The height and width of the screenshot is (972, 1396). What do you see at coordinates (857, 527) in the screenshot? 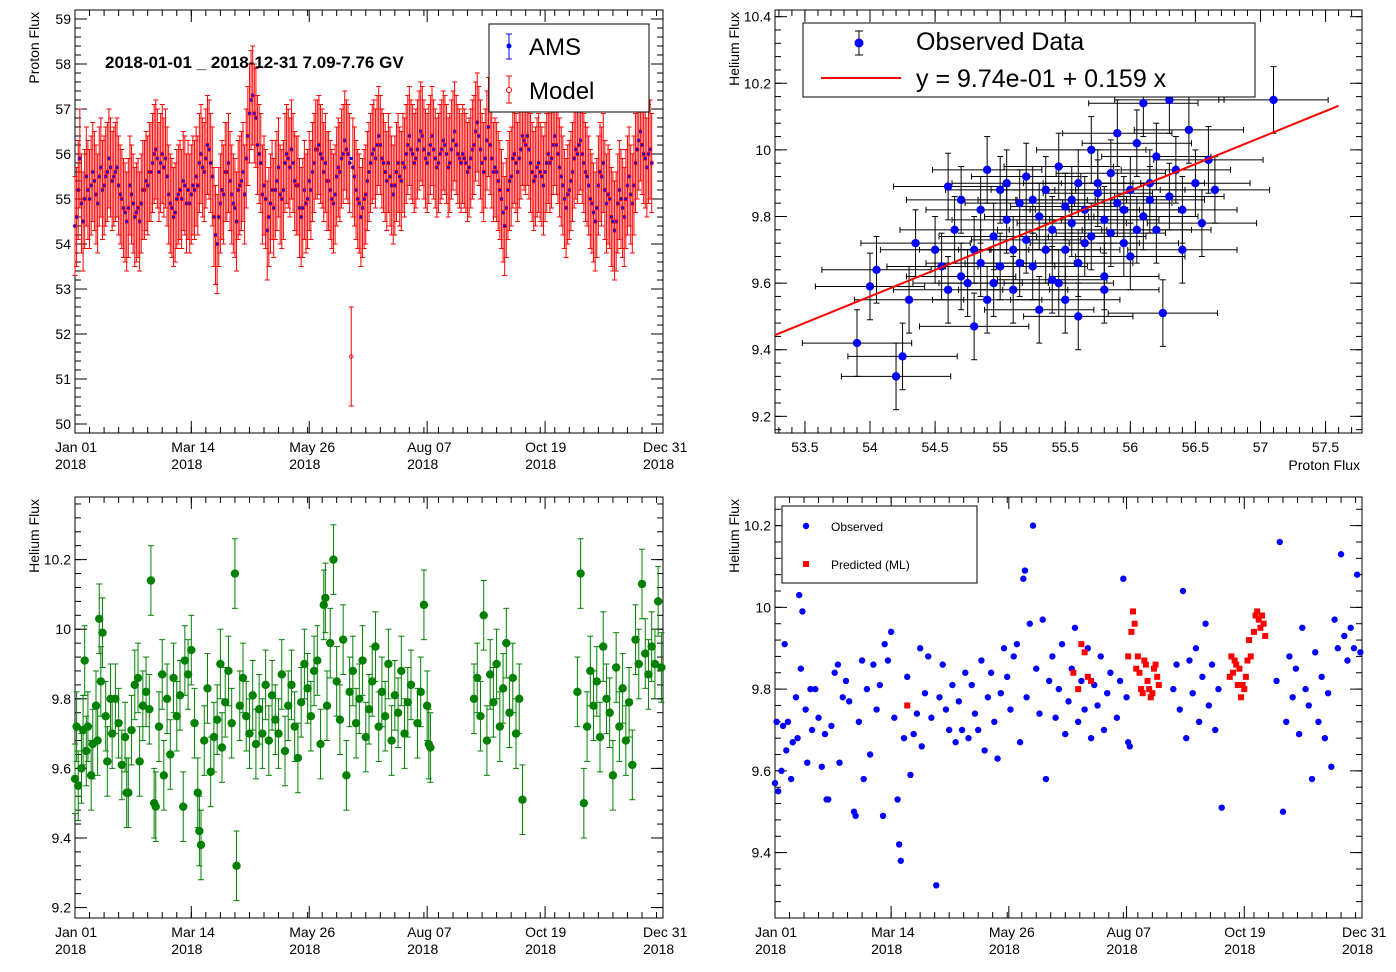
I see `legend-label-observed: Observed` at bounding box center [857, 527].